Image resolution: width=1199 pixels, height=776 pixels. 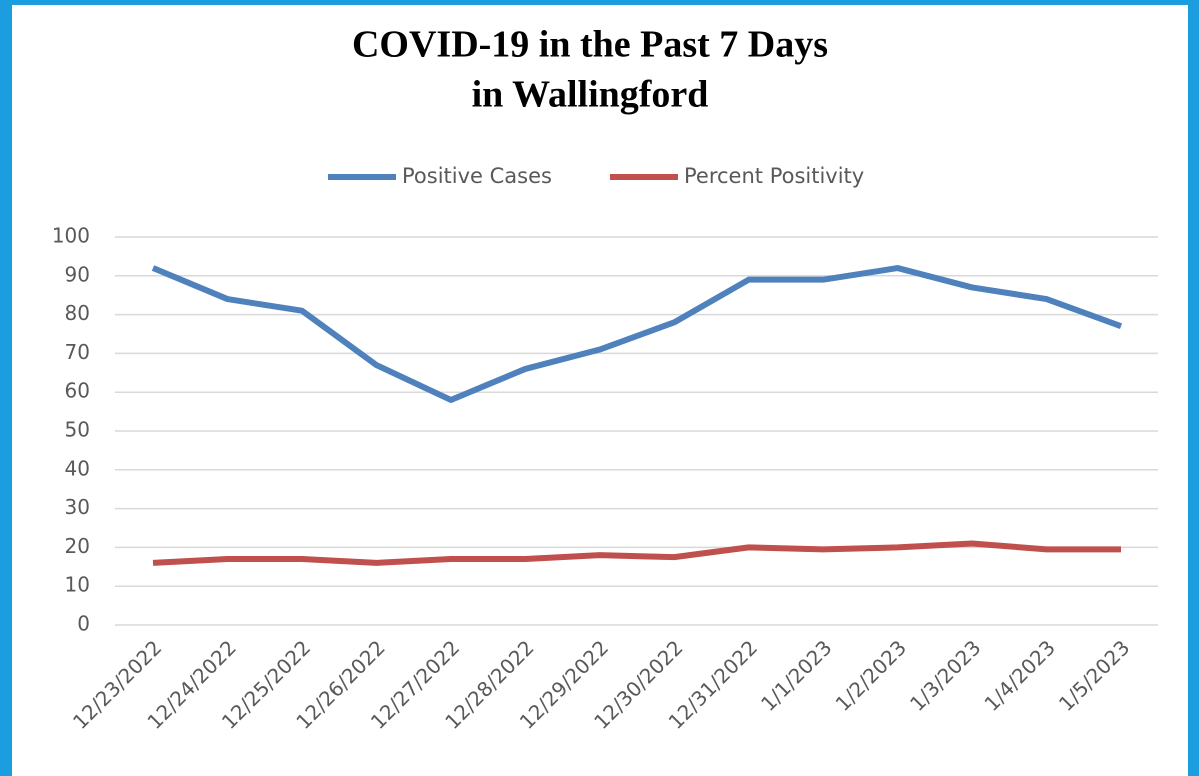 What do you see at coordinates (77, 274) in the screenshot?
I see `y-tick-label: 90` at bounding box center [77, 274].